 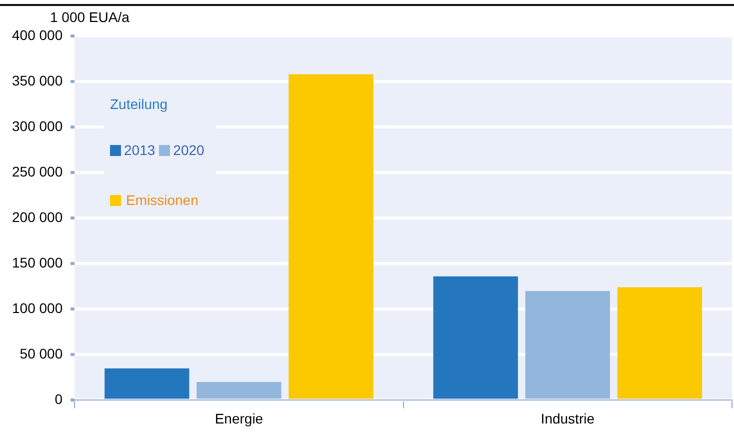 I want to click on x-tick-label: Energie, so click(x=239, y=418).